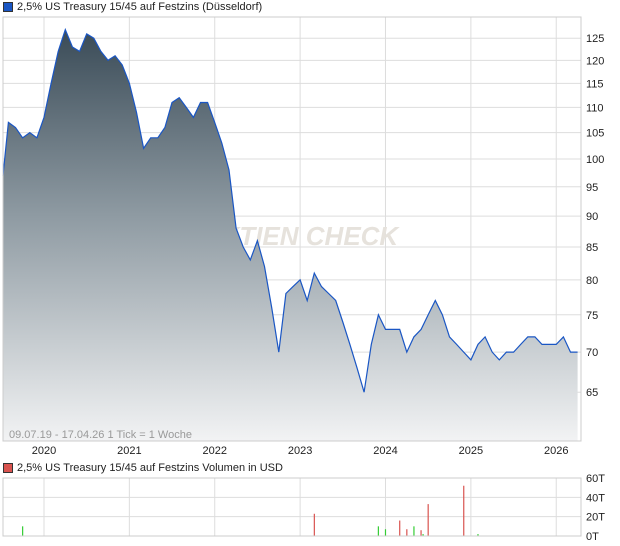 This screenshot has height=546, width=620. Describe the element at coordinates (556, 451) in the screenshot. I see `x-tick-label: 2026` at that location.